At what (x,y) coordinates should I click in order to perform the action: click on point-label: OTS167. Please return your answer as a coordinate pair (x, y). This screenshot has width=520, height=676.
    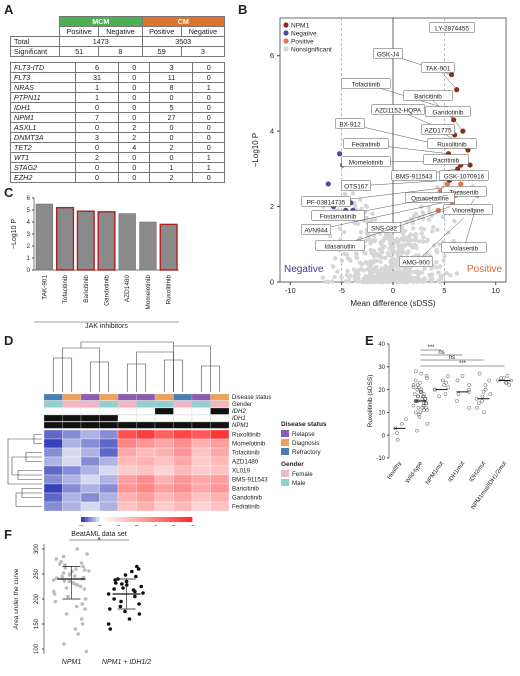
    Looking at the image, I should click on (356, 186).